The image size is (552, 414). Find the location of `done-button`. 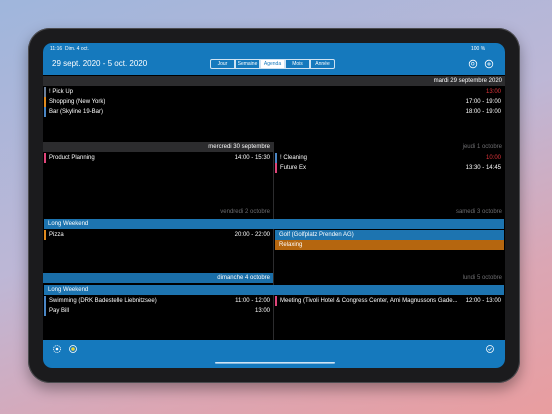

done-button is located at coordinates (490, 349).